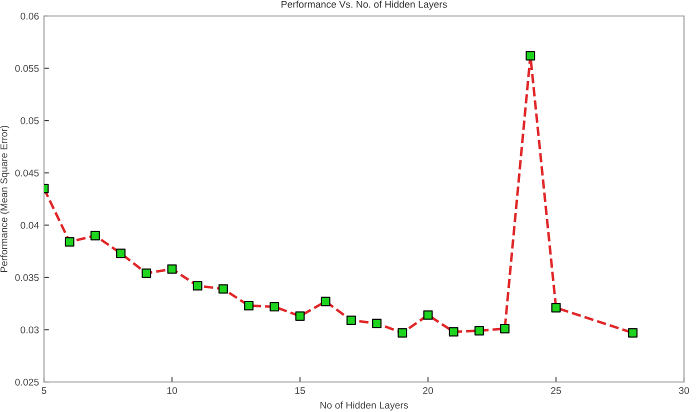 This screenshot has width=696, height=412. What do you see at coordinates (27, 68) in the screenshot?
I see `y-tick-label: 0.055` at bounding box center [27, 68].